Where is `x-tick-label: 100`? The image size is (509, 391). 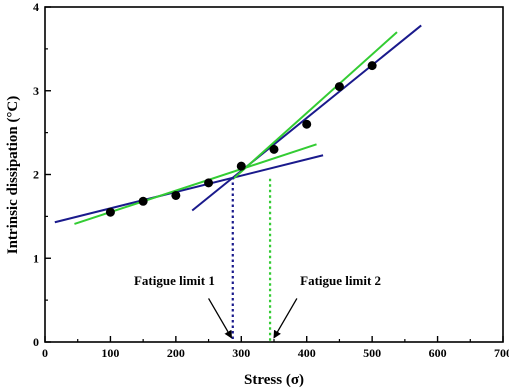 x-tick-label: 100 is located at coordinates (110, 353).